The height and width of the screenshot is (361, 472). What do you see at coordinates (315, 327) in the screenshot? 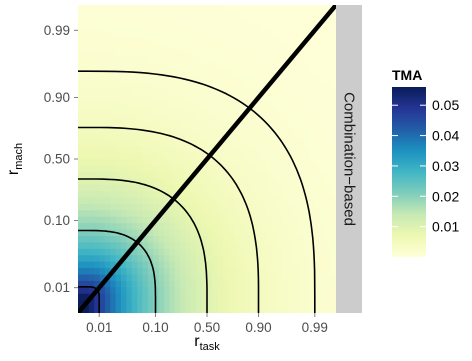
I see `x-tick-label: 0.99` at bounding box center [315, 327].